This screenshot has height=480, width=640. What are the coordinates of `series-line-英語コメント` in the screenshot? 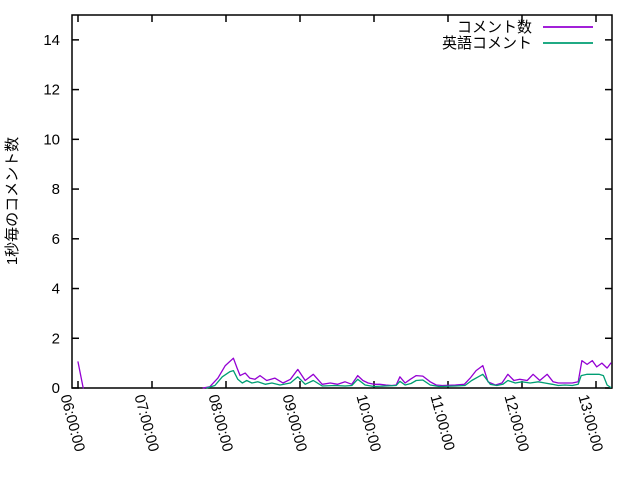 It's located at (409, 379).